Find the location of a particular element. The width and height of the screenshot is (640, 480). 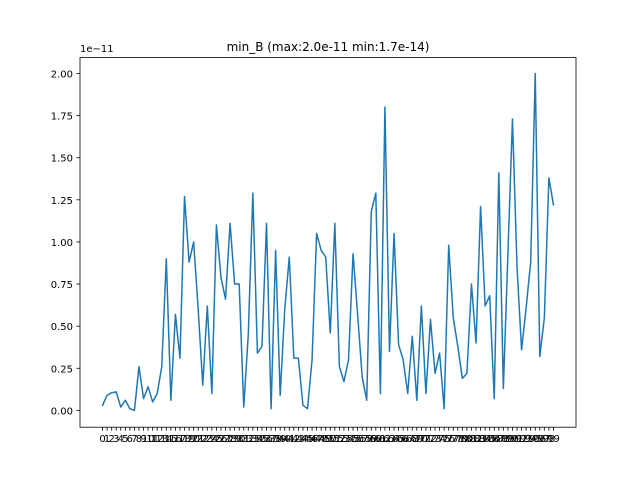

x-tick-label: 80 is located at coordinates (467, 439).